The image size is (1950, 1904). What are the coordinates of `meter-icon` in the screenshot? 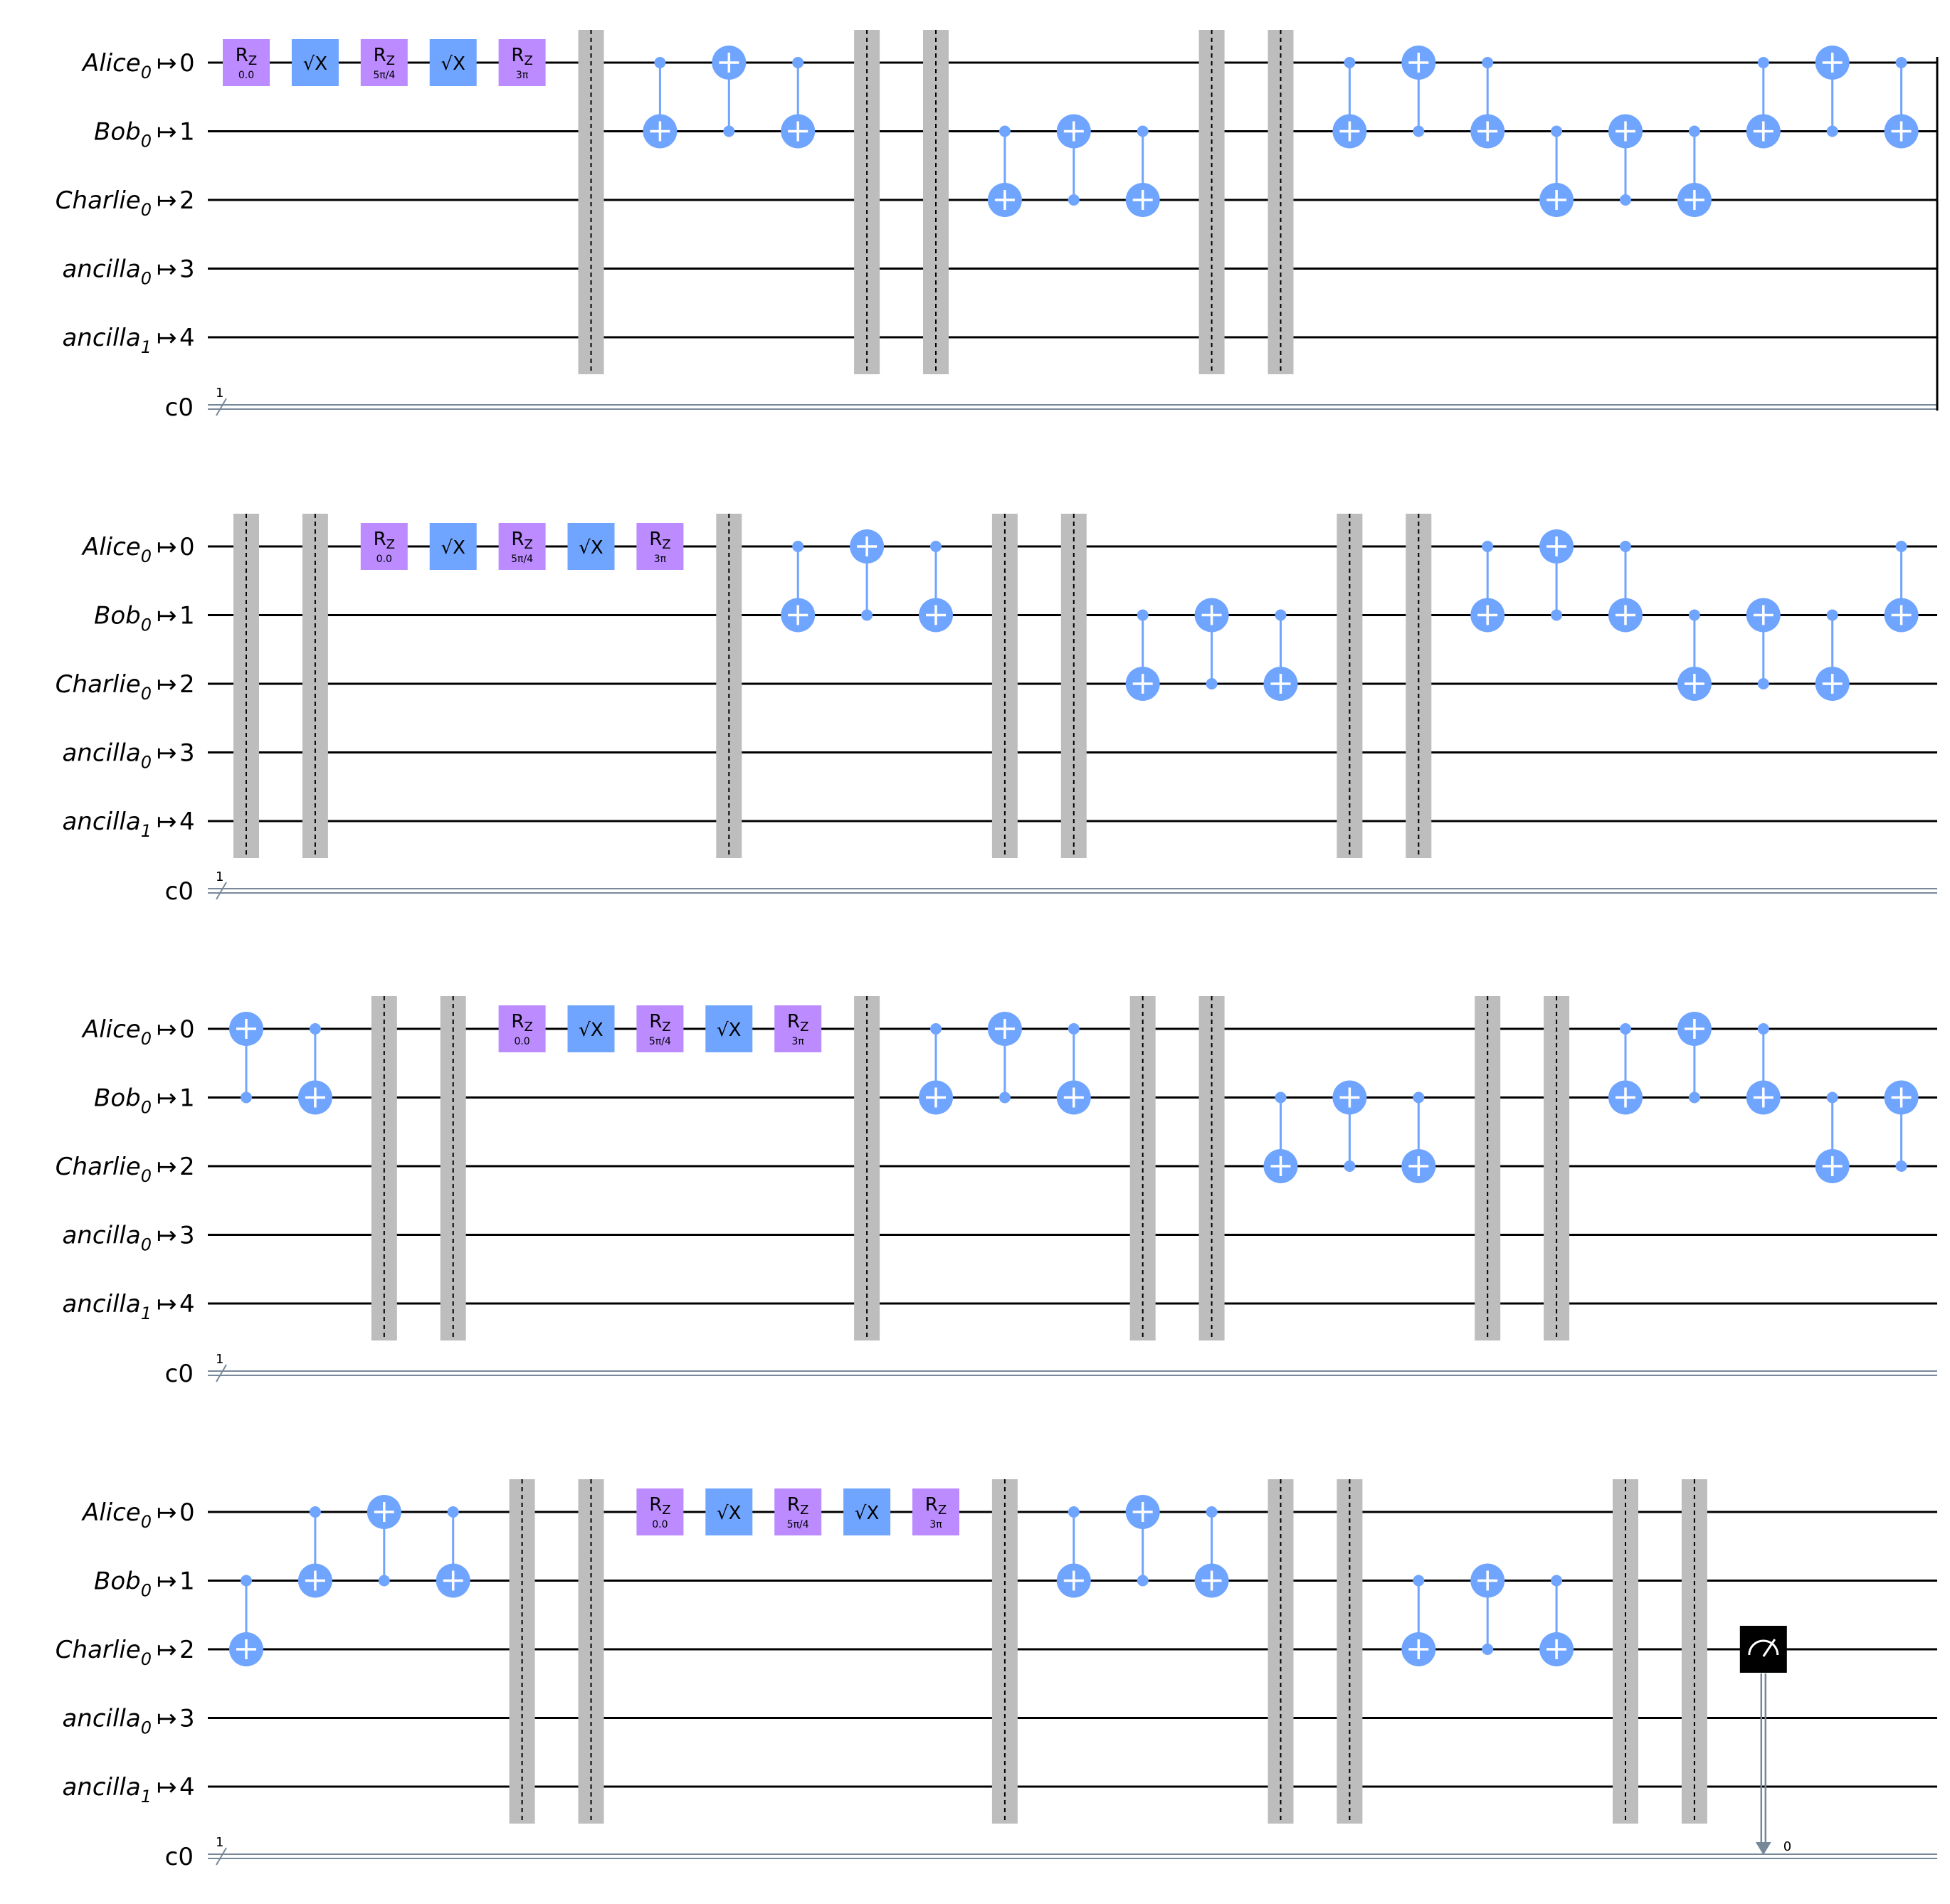 It's located at (1763, 1647).